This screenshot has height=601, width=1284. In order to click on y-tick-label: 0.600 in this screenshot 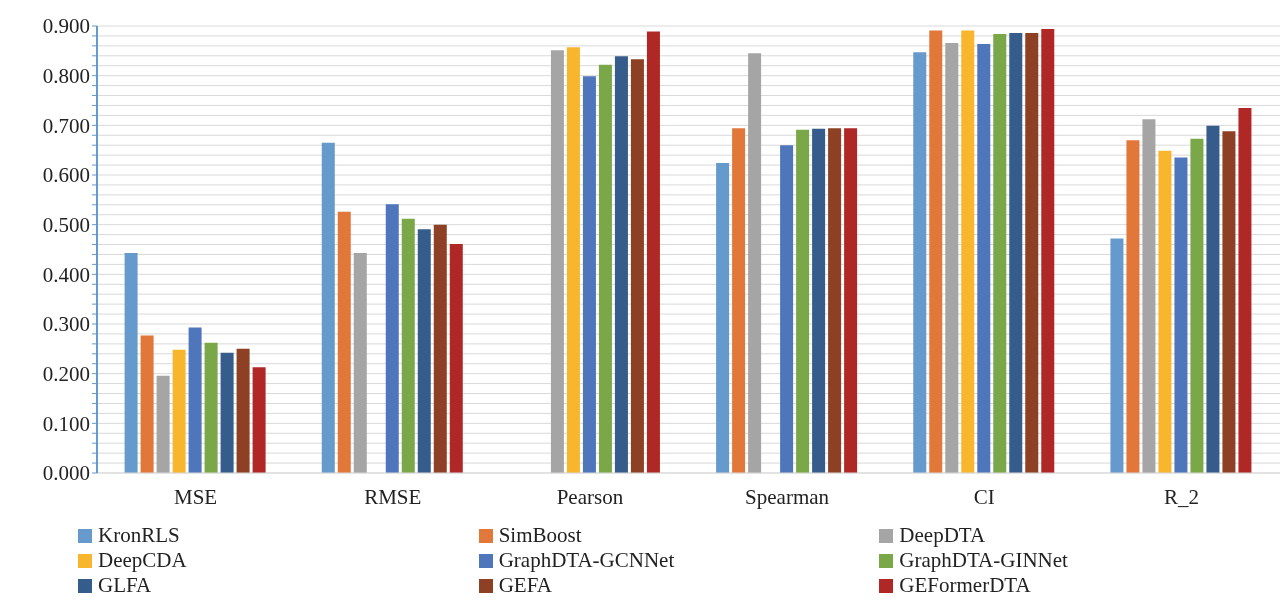, I will do `click(66, 175)`.